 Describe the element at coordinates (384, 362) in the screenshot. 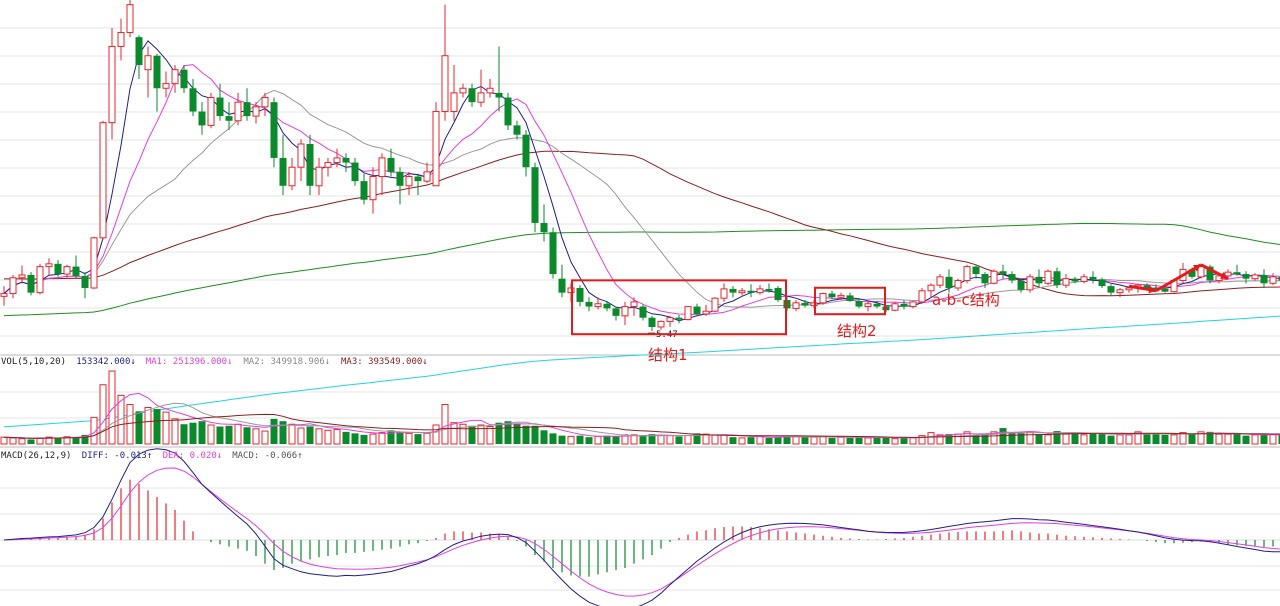

I see `volume-legend-item: MA3: 393549.000↓` at that location.